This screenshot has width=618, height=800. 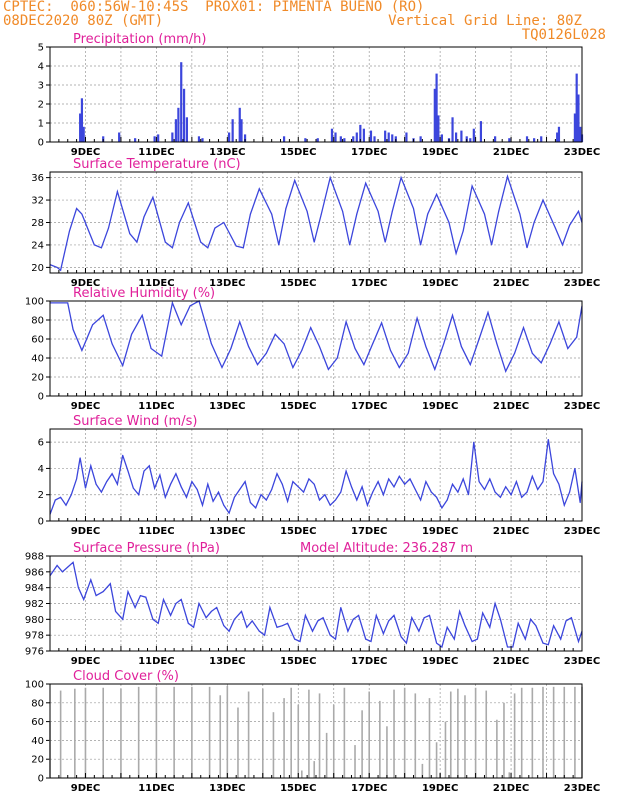 What do you see at coordinates (85, 788) in the screenshot?
I see `x-tick-label: 9DEC` at bounding box center [85, 788].